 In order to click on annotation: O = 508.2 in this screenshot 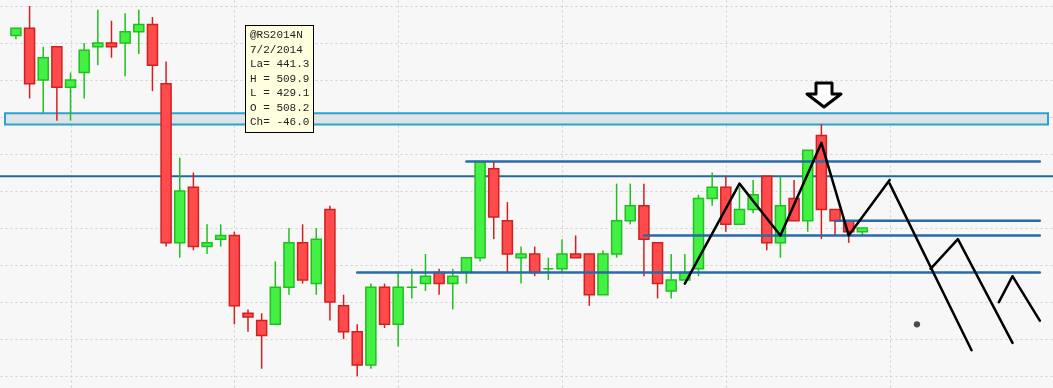, I will do `click(280, 107)`.